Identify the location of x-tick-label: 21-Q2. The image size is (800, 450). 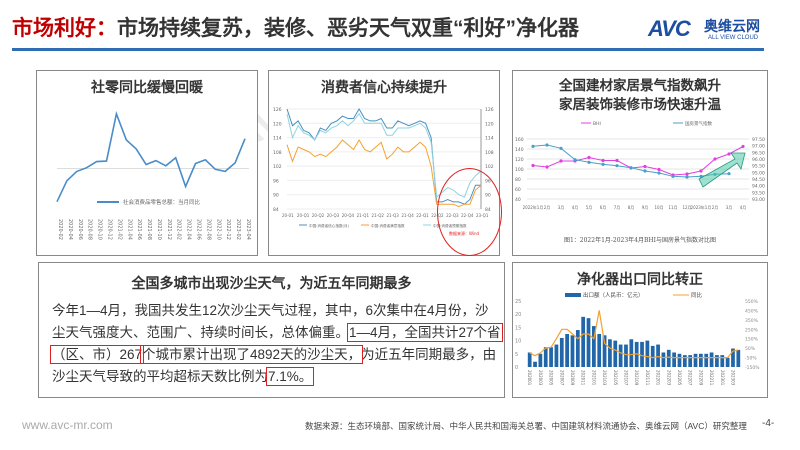
(378, 215).